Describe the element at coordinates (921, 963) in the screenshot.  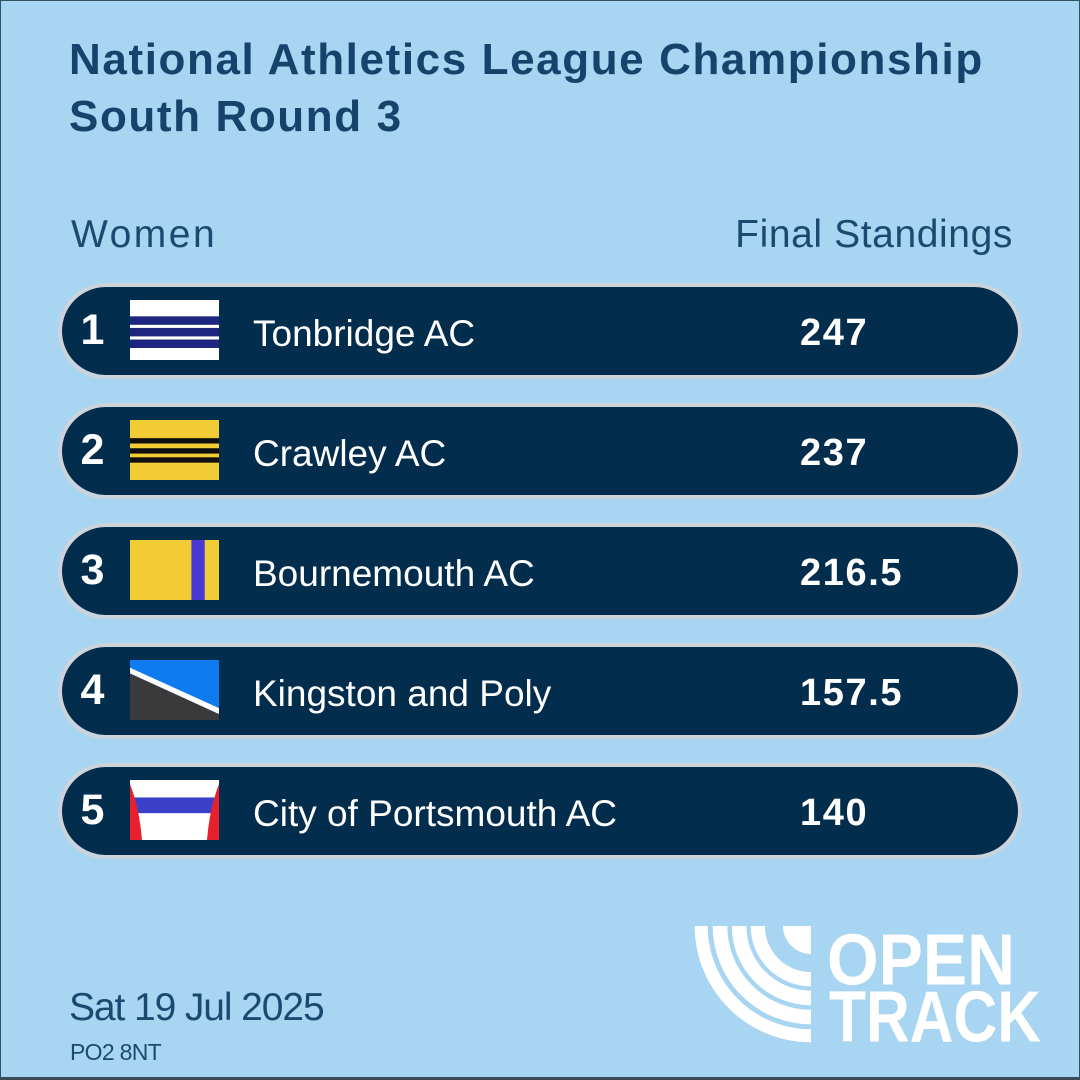
I see `svg-text: OPEN` at that location.